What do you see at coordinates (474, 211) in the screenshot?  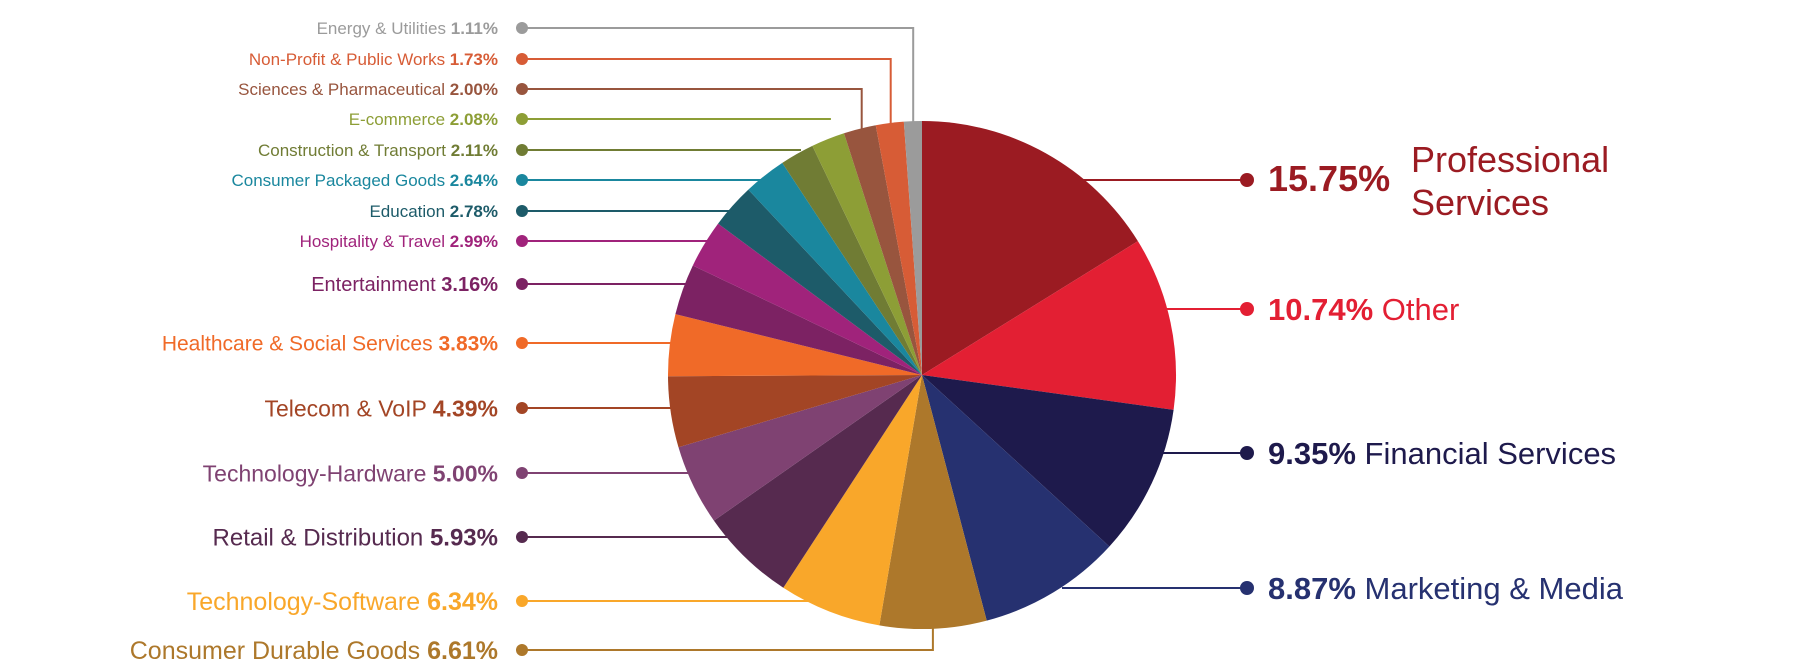 I see `slice-percent: 2.78%` at bounding box center [474, 211].